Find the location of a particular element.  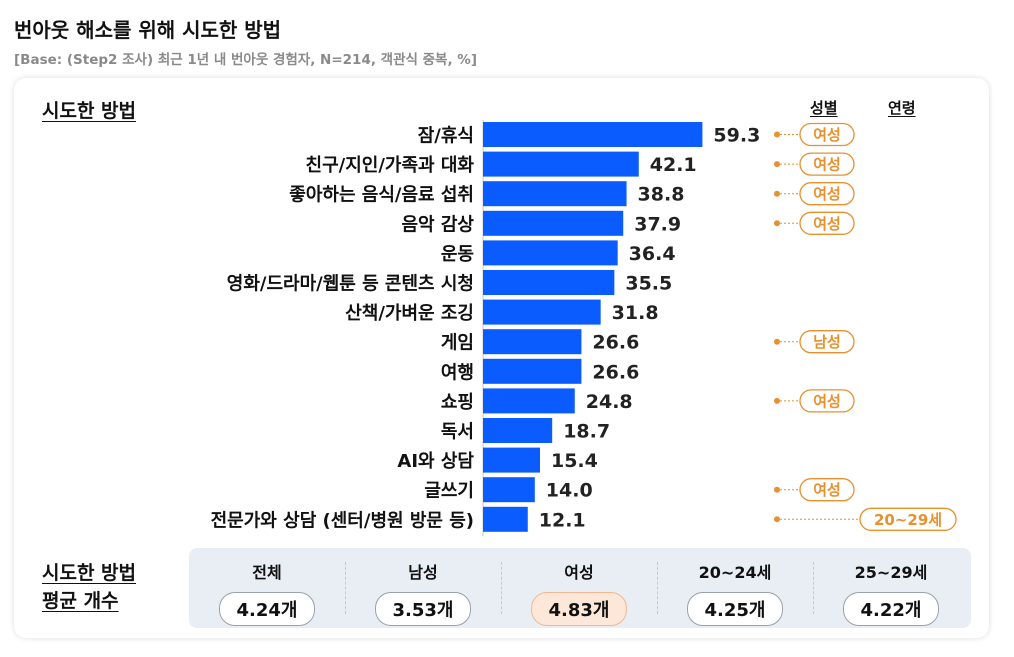

category-label: 글쓰기 is located at coordinates (449, 491).